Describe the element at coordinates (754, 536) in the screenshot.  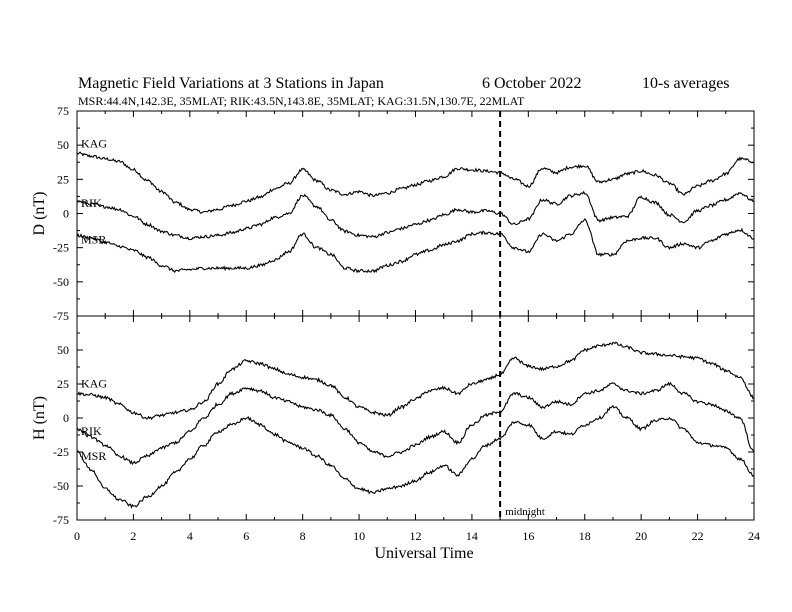
I see `x-tick-label: 24` at that location.